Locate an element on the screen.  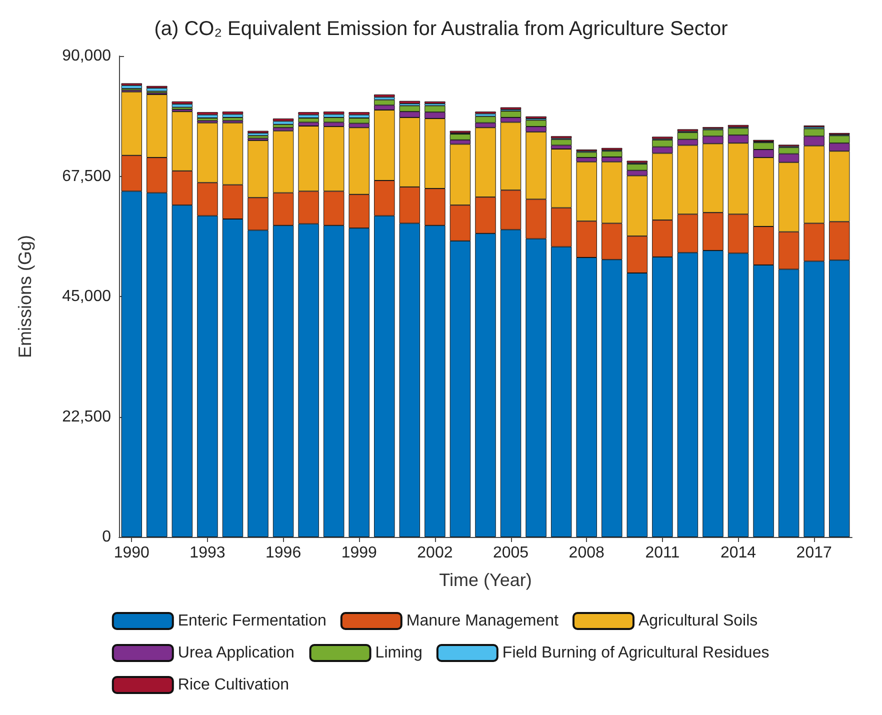
x-tick-label: 1999 is located at coordinates (359, 553).